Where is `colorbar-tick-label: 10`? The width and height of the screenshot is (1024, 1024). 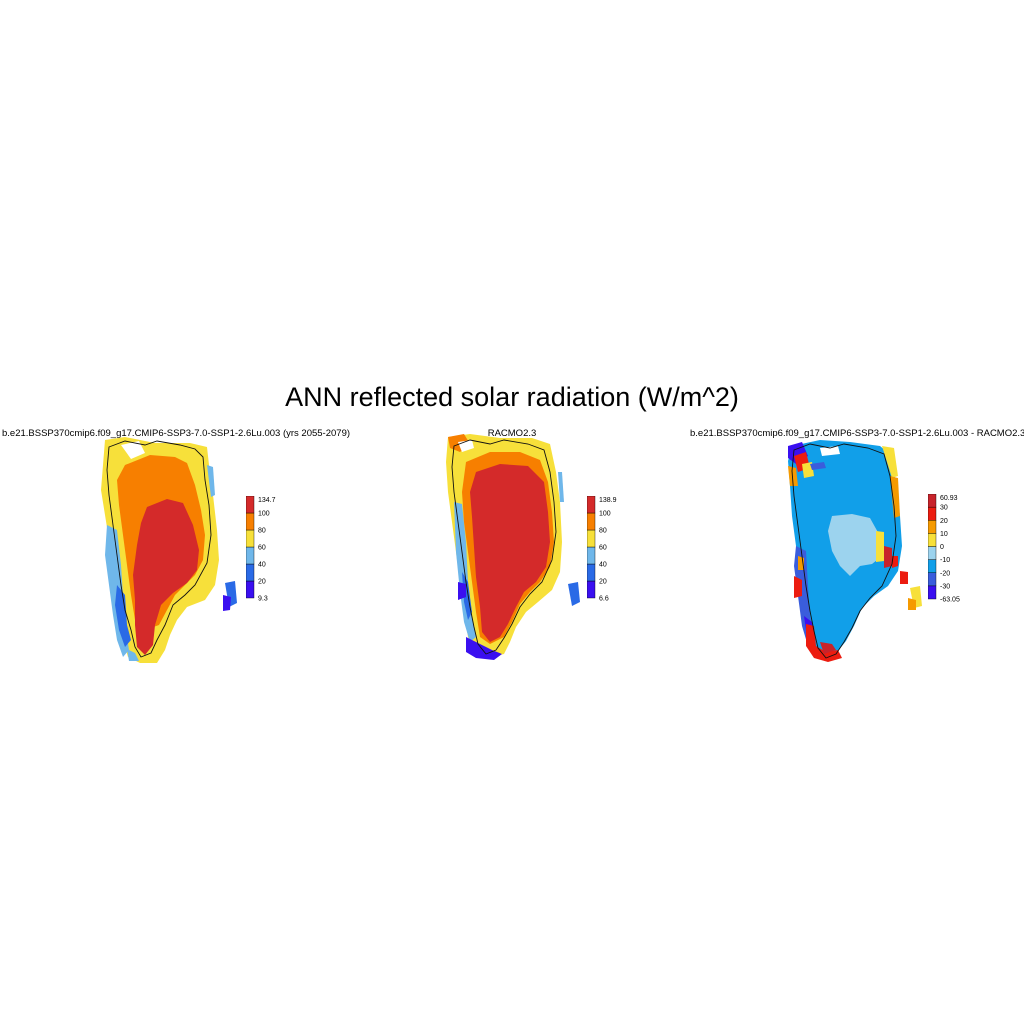
colorbar-tick-label: 10 is located at coordinates (944, 534).